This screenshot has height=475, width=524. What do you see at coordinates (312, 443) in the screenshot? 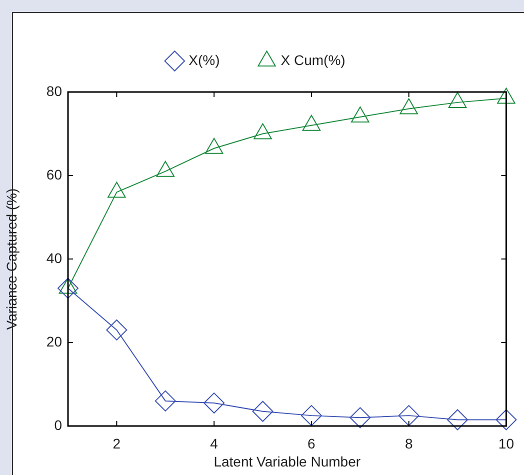
I see `x-tick-label: 6` at bounding box center [312, 443].